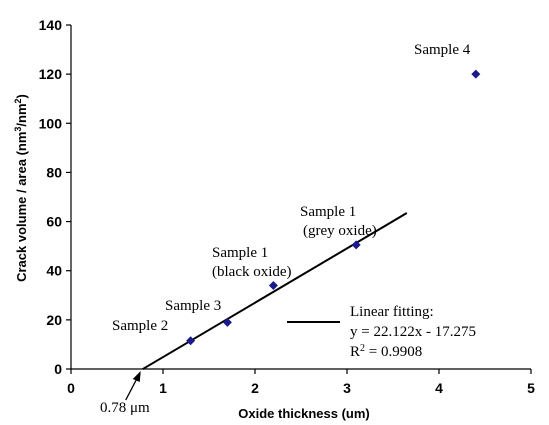 The height and width of the screenshot is (425, 549). Describe the element at coordinates (54, 271) in the screenshot. I see `y-tick-label: 40` at that location.